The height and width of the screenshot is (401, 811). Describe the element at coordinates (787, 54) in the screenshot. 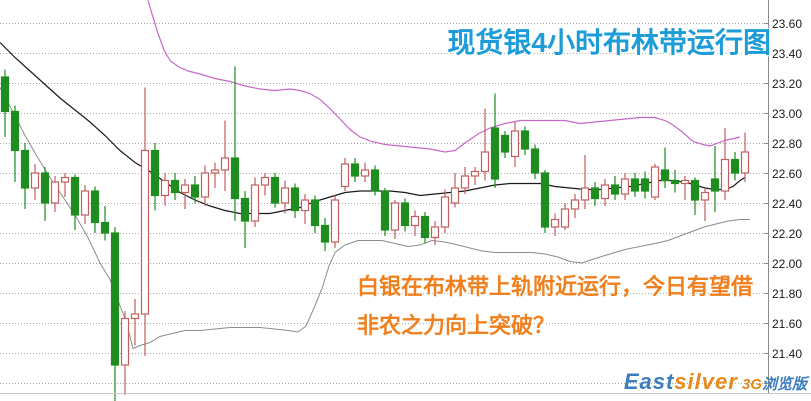

I see `y-axis-label: 23.40` at that location.